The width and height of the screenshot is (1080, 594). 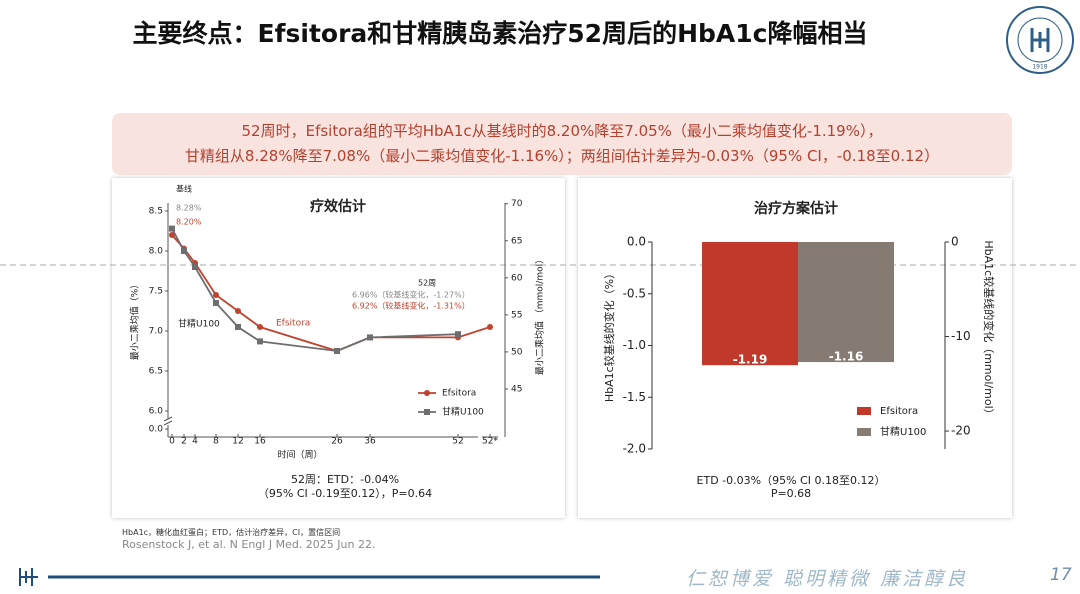 I want to click on x-tick-label: 2, so click(x=184, y=442).